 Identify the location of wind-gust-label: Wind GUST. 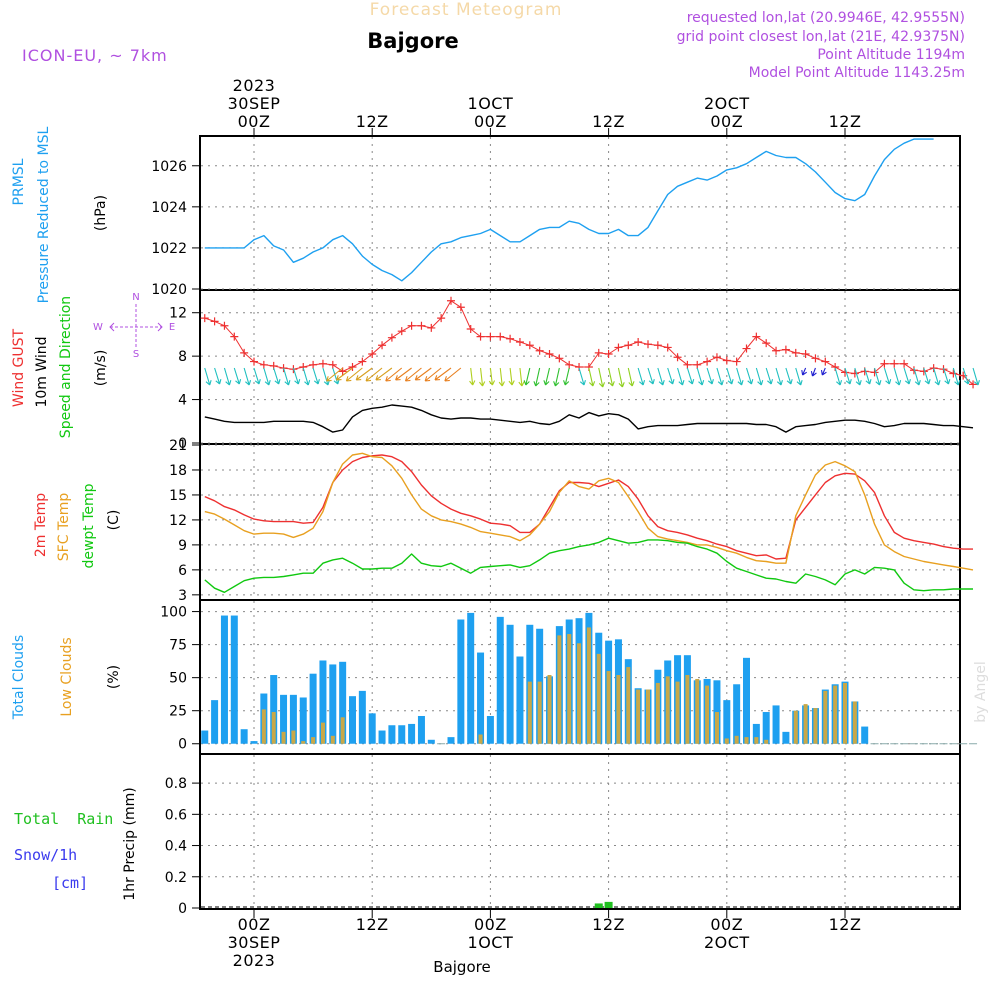
(19, 367).